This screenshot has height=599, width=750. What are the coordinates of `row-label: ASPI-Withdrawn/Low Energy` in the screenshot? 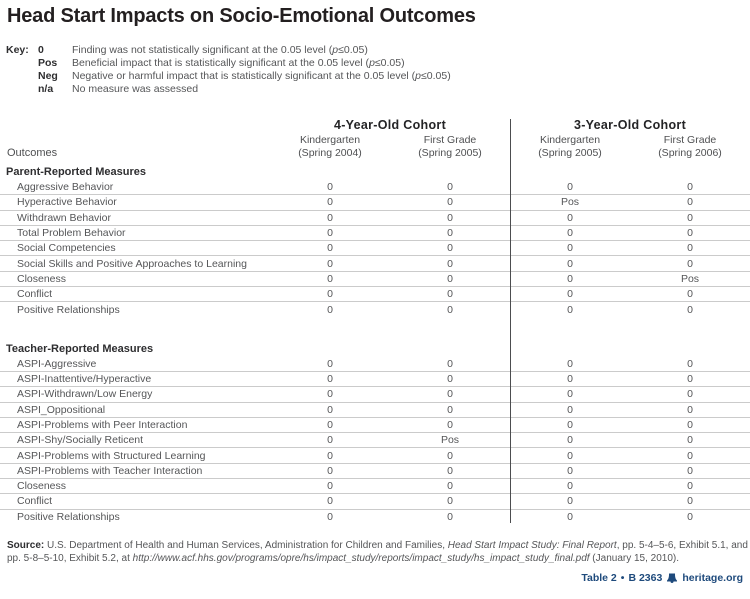 It's located at (85, 394).